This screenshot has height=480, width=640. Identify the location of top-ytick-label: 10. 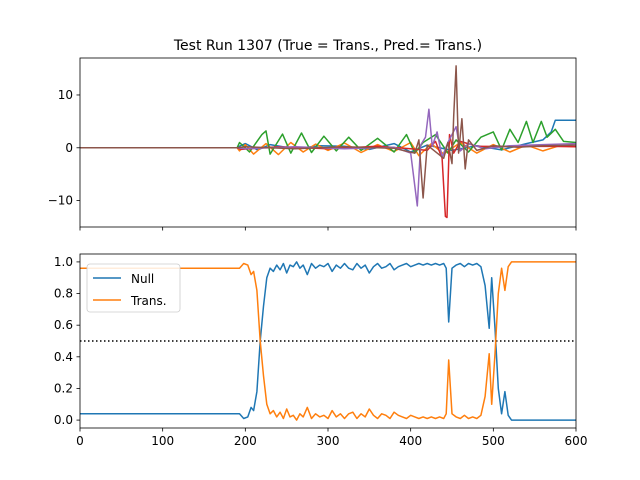
(65, 95).